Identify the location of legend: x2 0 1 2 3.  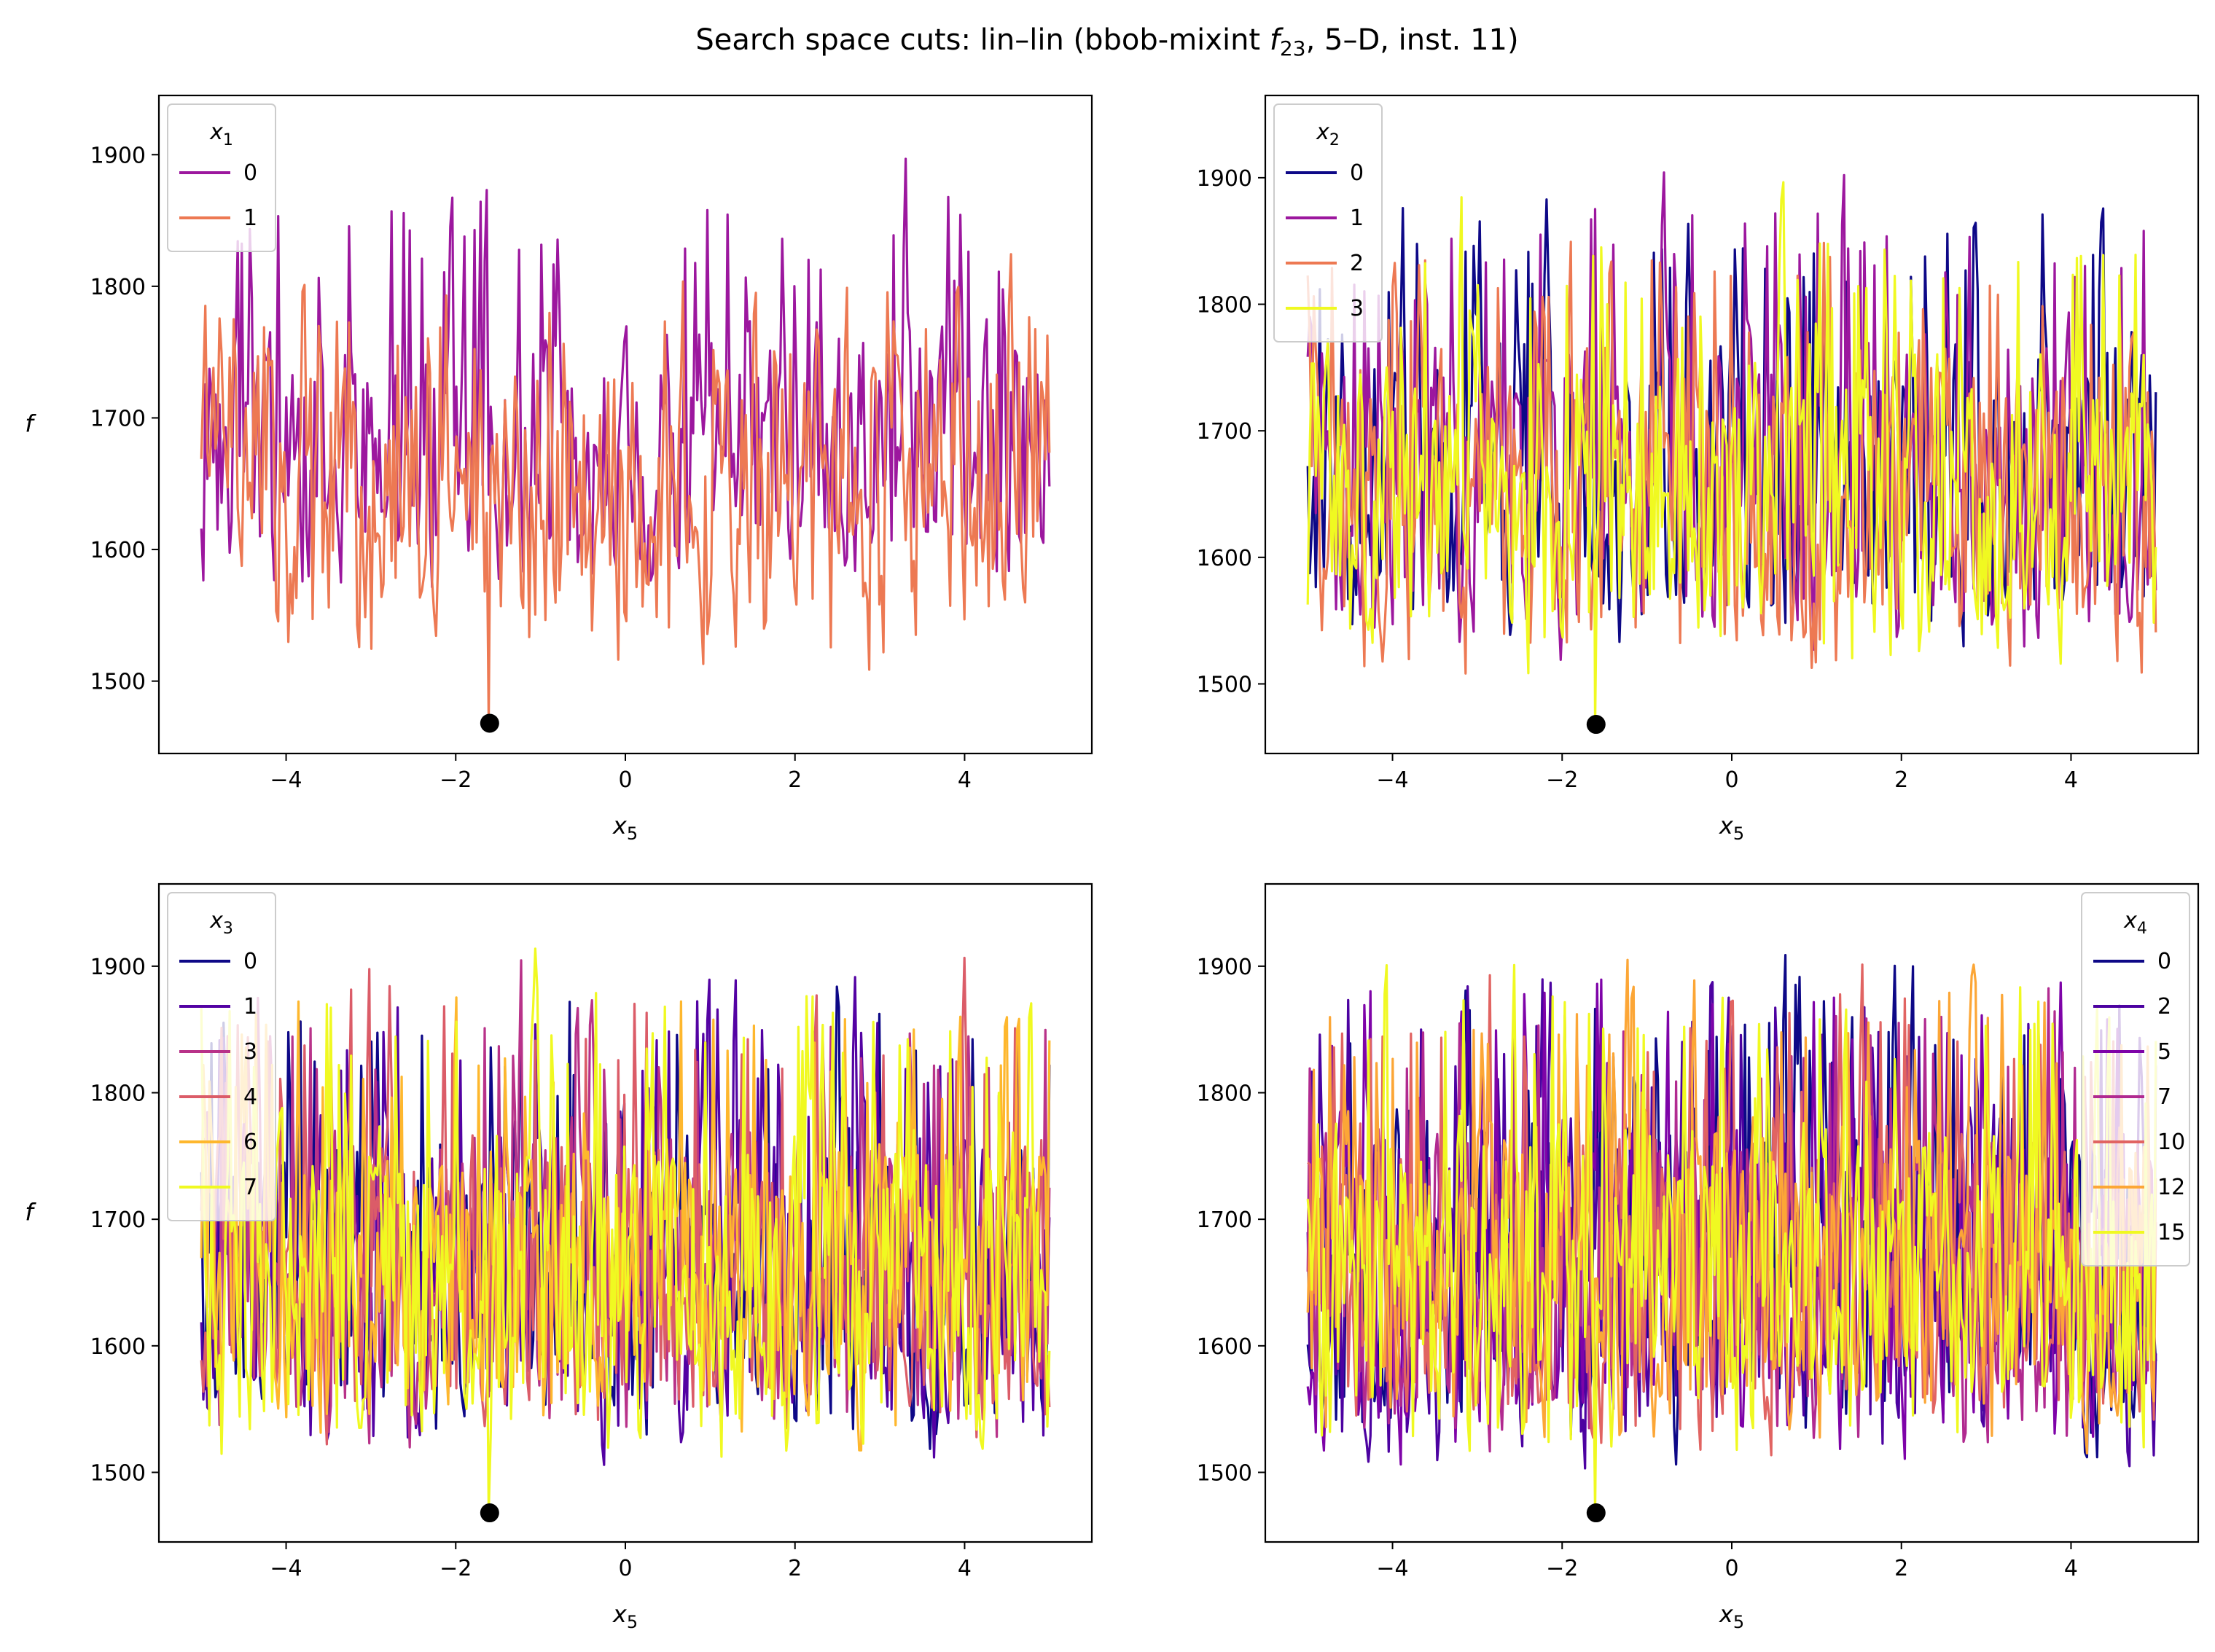
(1328, 222).